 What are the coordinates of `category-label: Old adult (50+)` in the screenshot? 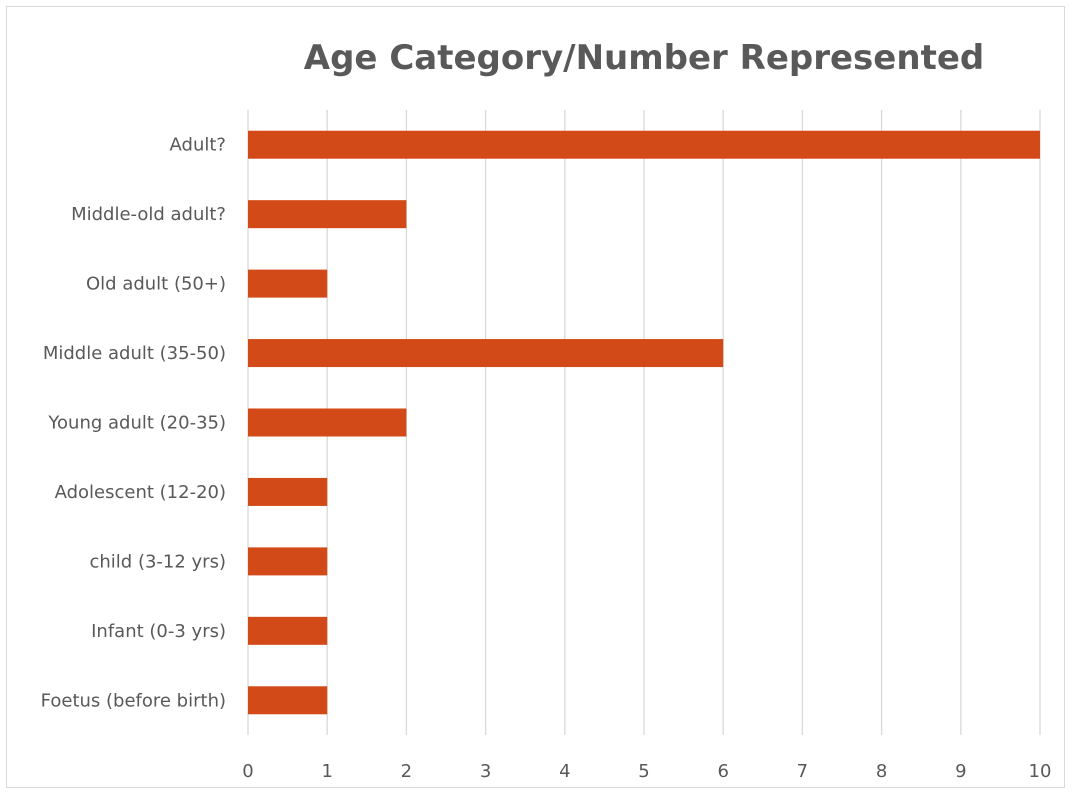 It's located at (156, 284).